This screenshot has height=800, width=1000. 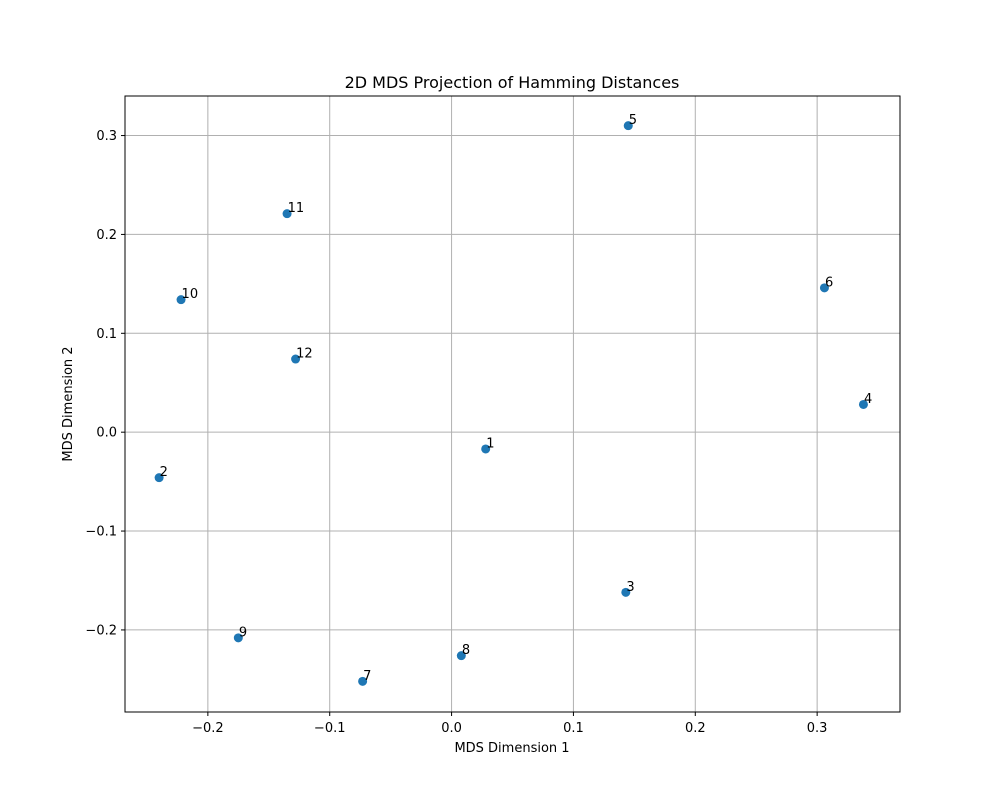 I want to click on y-tick-label: 0.3, so click(x=106, y=136).